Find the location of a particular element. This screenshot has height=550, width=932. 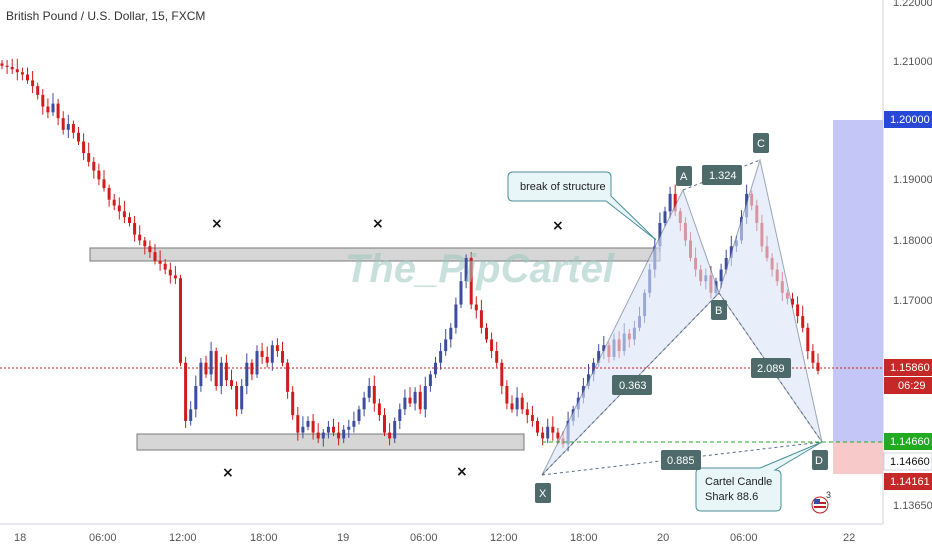

y-tick: 1.13650 is located at coordinates (912, 506).